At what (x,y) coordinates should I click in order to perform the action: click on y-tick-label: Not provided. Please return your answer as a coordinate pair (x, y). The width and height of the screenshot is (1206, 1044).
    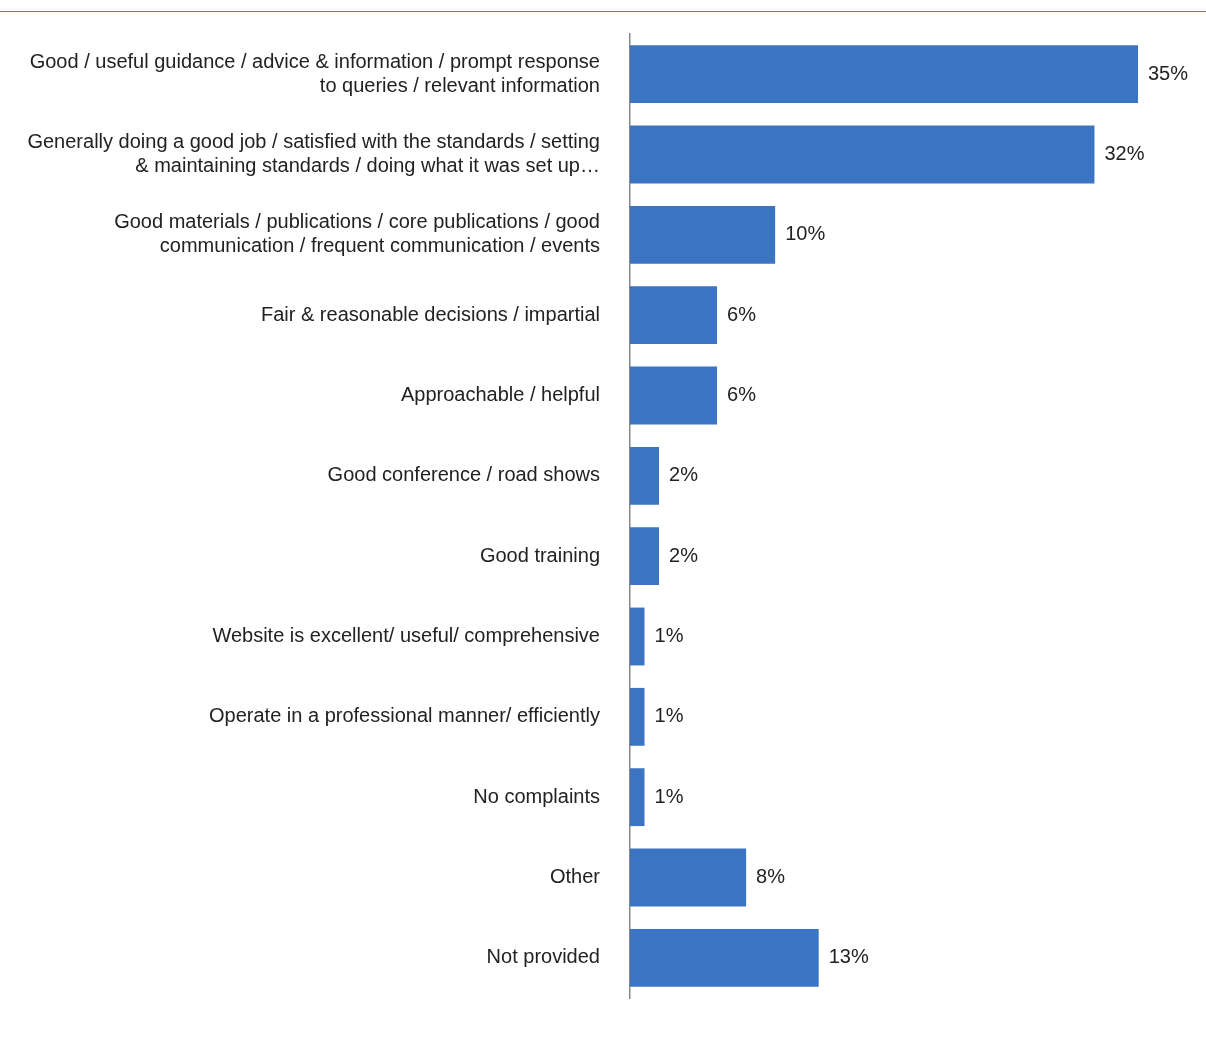
    Looking at the image, I should click on (543, 956).